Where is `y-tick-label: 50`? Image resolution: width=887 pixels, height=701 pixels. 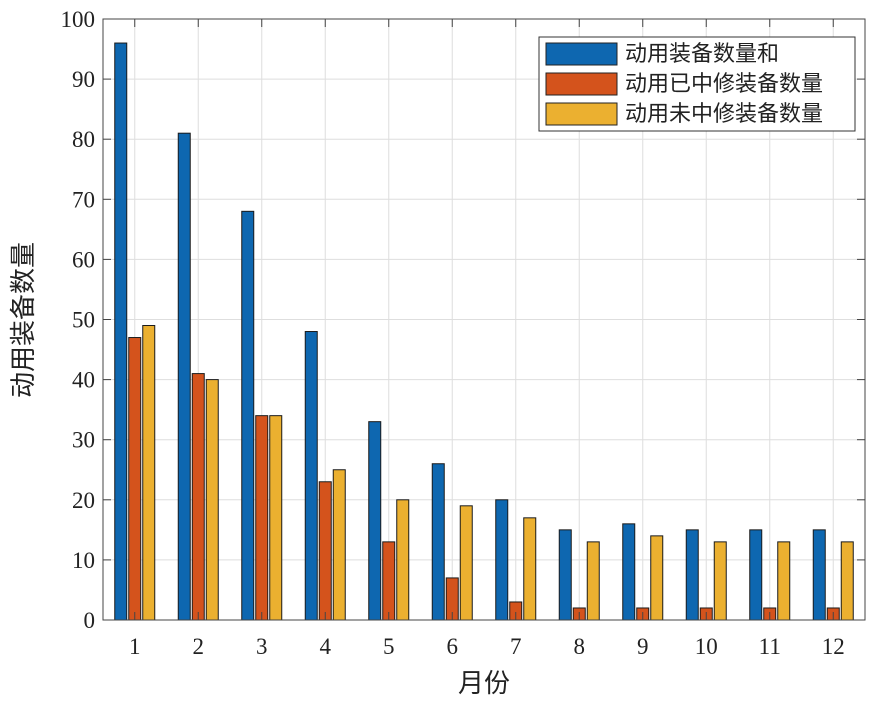
y-tick-label: 50 is located at coordinates (83, 320).